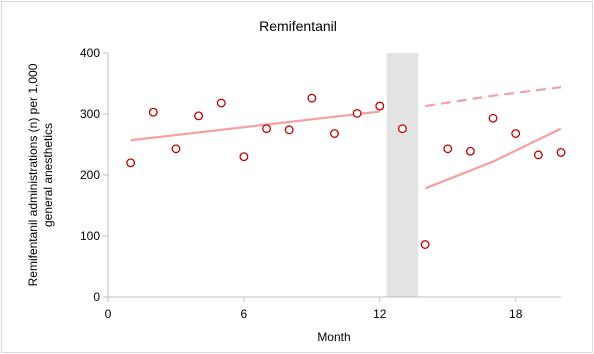 The image size is (594, 354). What do you see at coordinates (90, 114) in the screenshot?
I see `y-tick-label: 300` at bounding box center [90, 114].